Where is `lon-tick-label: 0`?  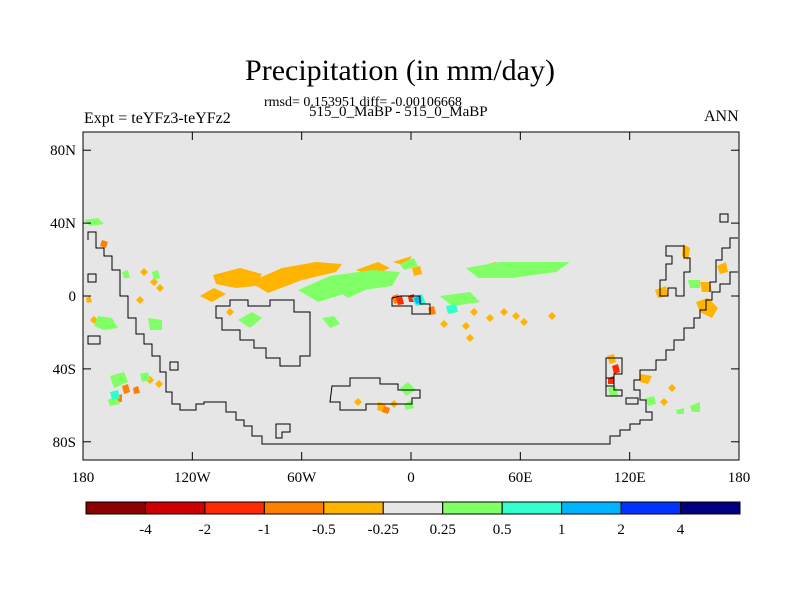
lon-tick-label: 0 is located at coordinates (411, 478).